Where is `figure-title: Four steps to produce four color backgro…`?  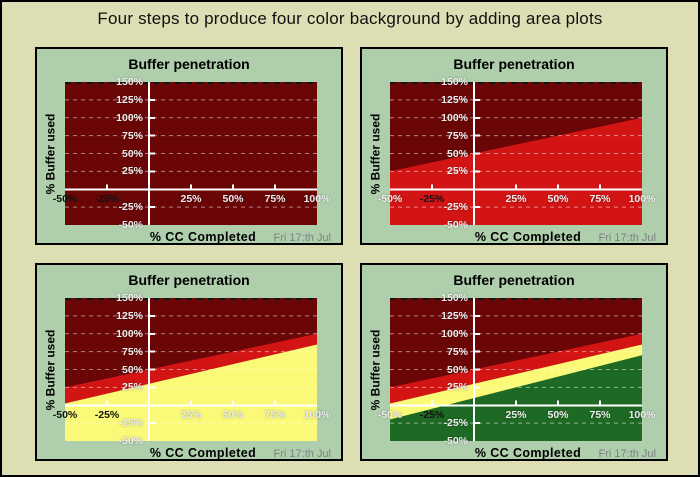 figure-title: Four steps to produce four color backgro… is located at coordinates (350, 18).